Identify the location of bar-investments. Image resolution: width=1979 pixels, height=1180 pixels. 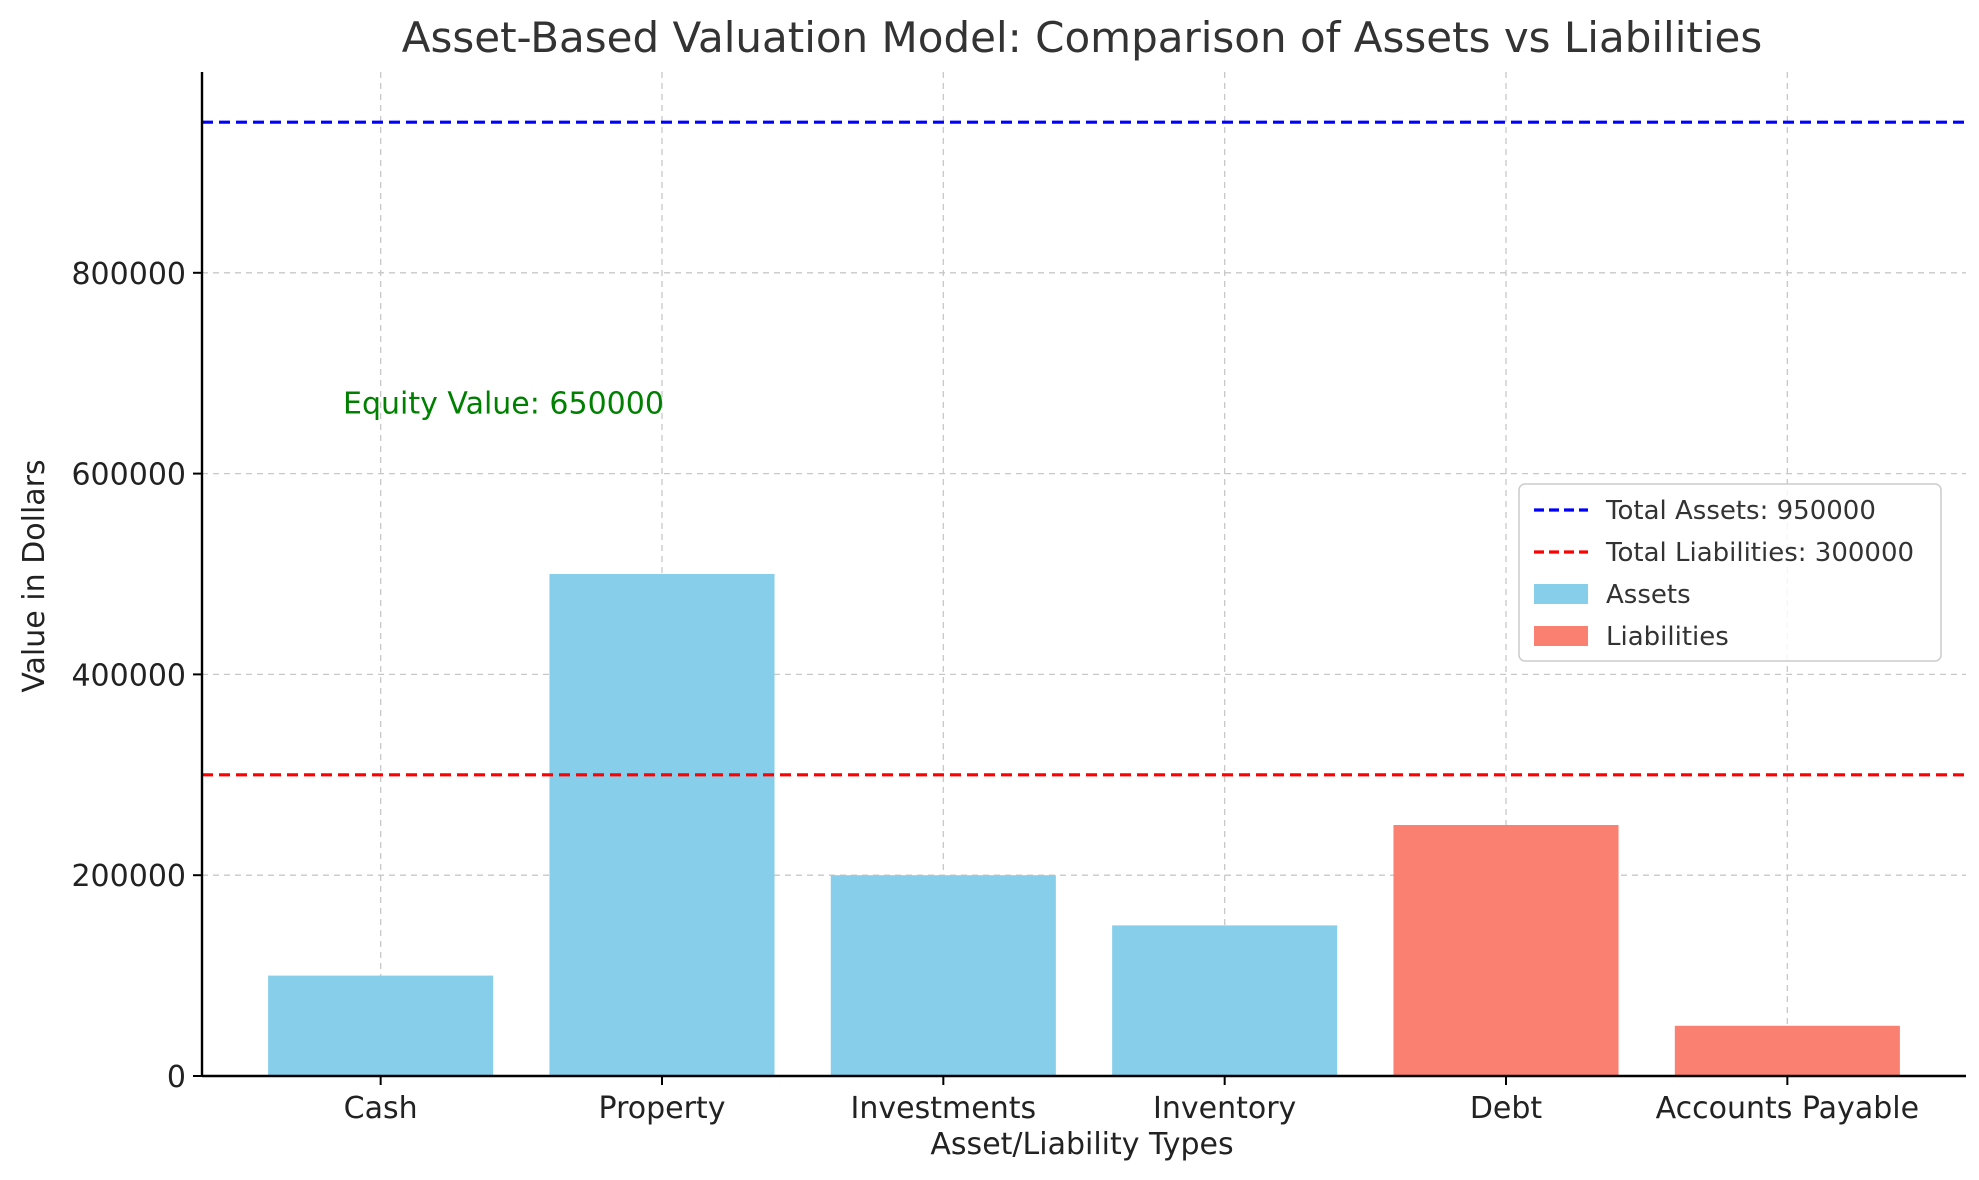
(943, 975).